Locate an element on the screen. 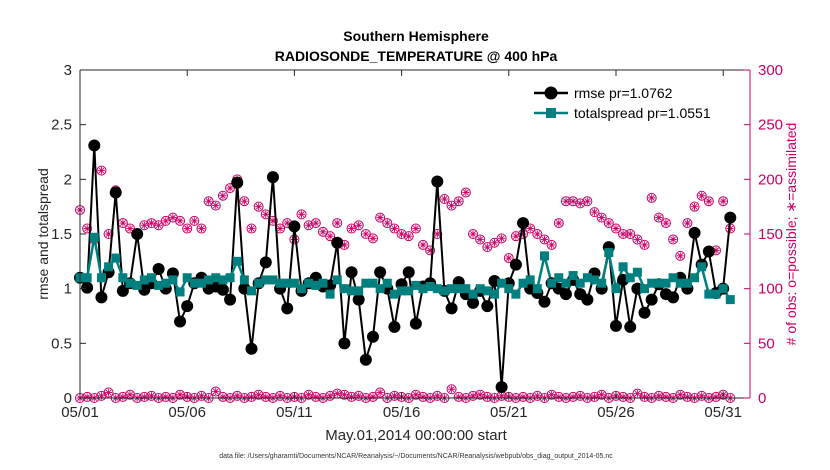 The height and width of the screenshot is (470, 830). legend-spread-marker is located at coordinates (551, 113).